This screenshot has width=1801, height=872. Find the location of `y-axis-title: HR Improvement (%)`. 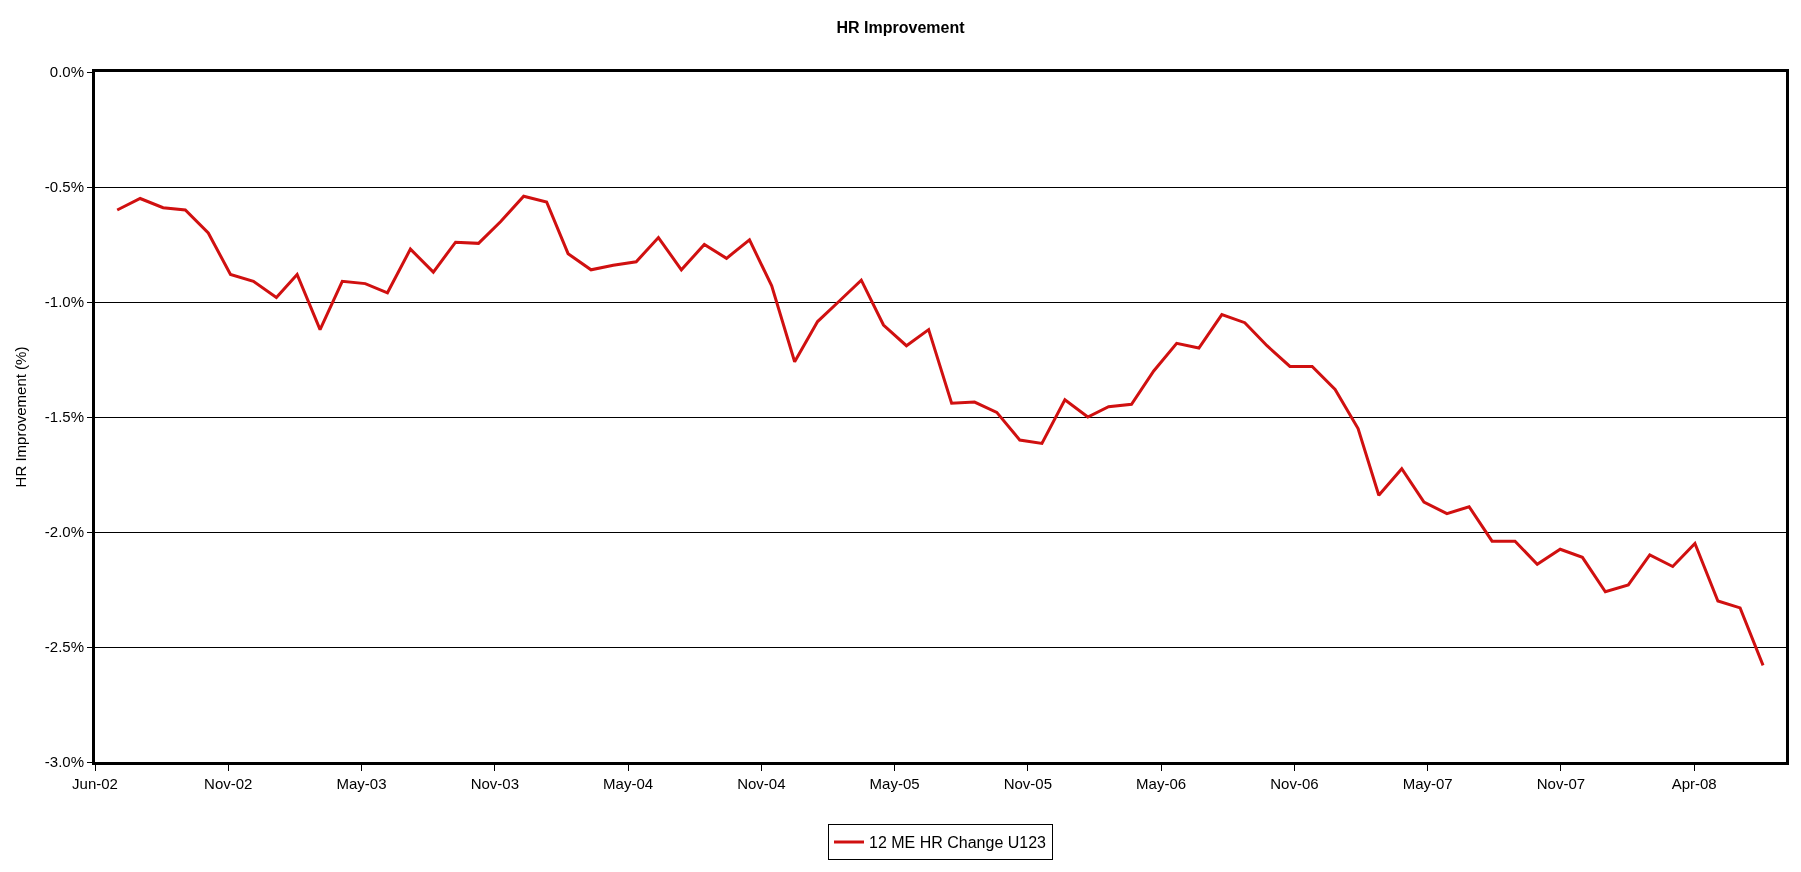

y-axis-title: HR Improvement (%) is located at coordinates (21, 417).